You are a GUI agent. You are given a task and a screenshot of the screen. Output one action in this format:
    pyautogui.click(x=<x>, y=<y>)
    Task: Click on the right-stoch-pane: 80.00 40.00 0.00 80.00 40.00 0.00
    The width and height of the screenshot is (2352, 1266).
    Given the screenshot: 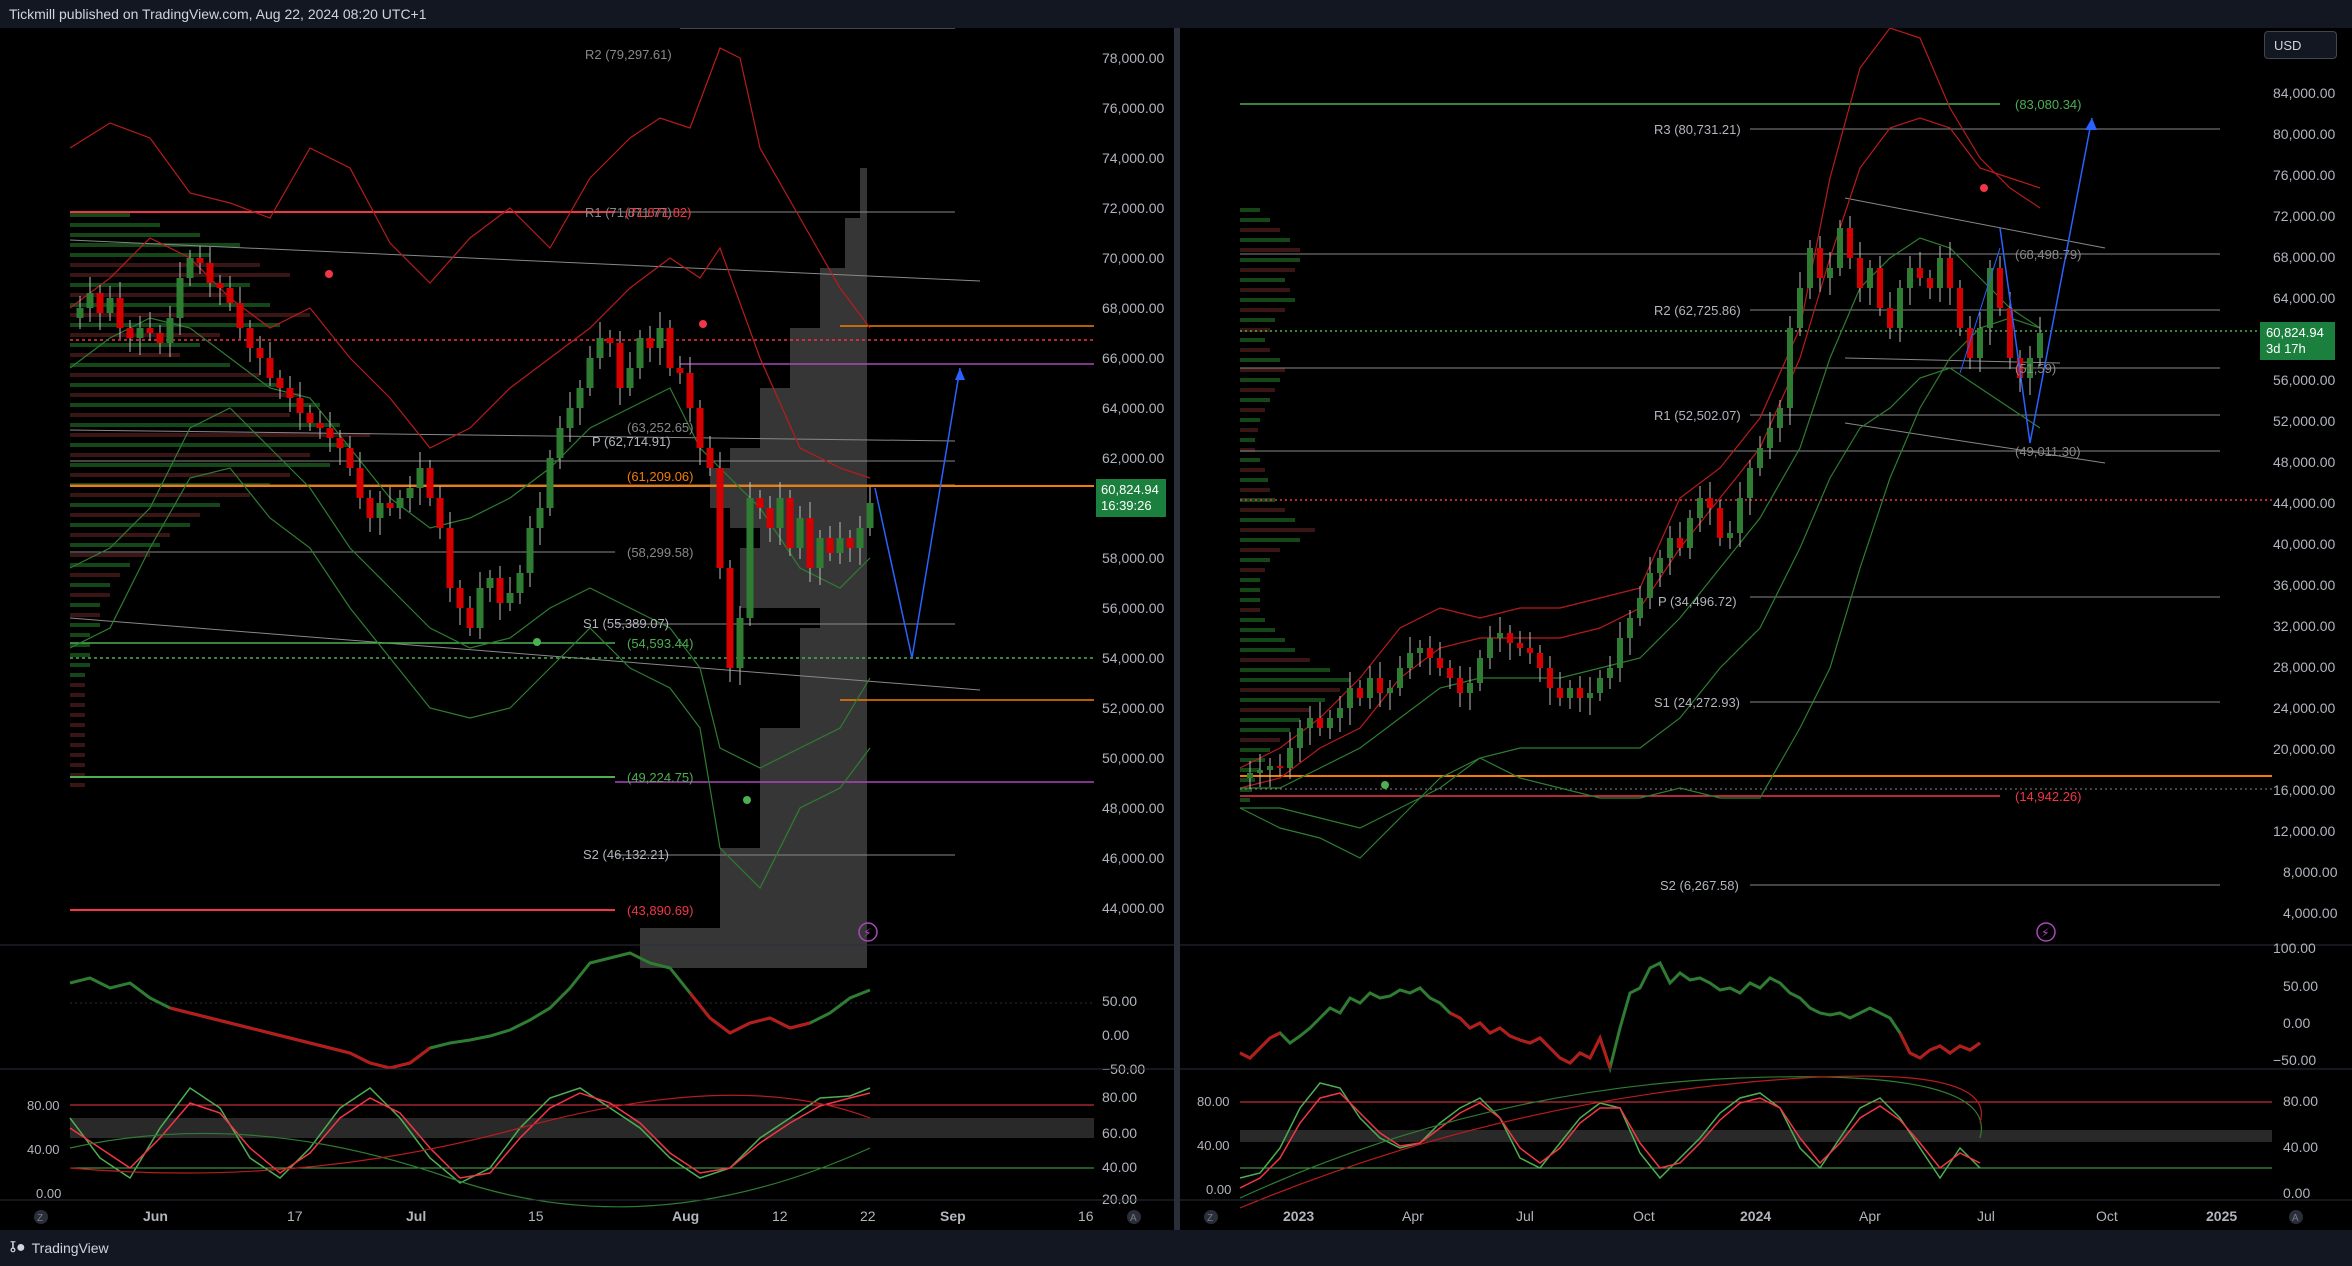 What is the action you would take?
    pyautogui.click(x=1757, y=1142)
    